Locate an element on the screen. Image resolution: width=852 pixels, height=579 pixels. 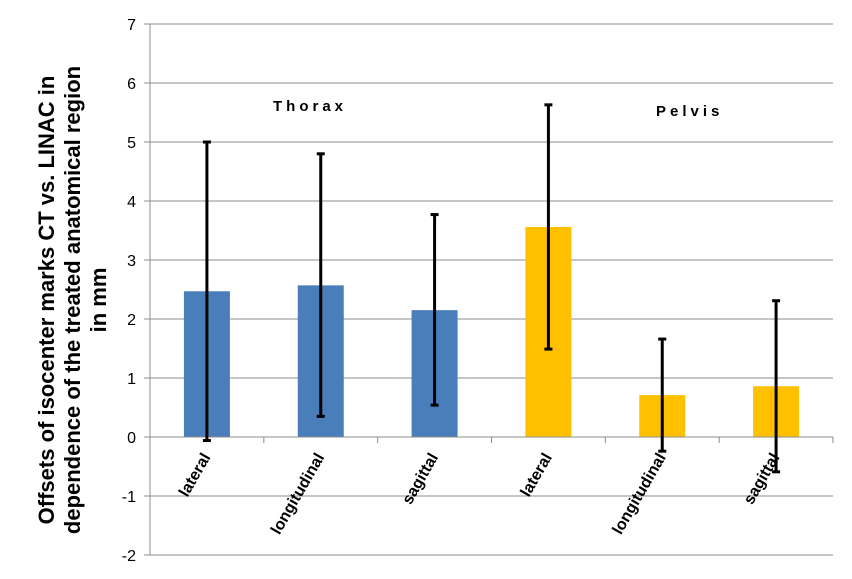
y-tick-label: 5 is located at coordinates (131, 143).